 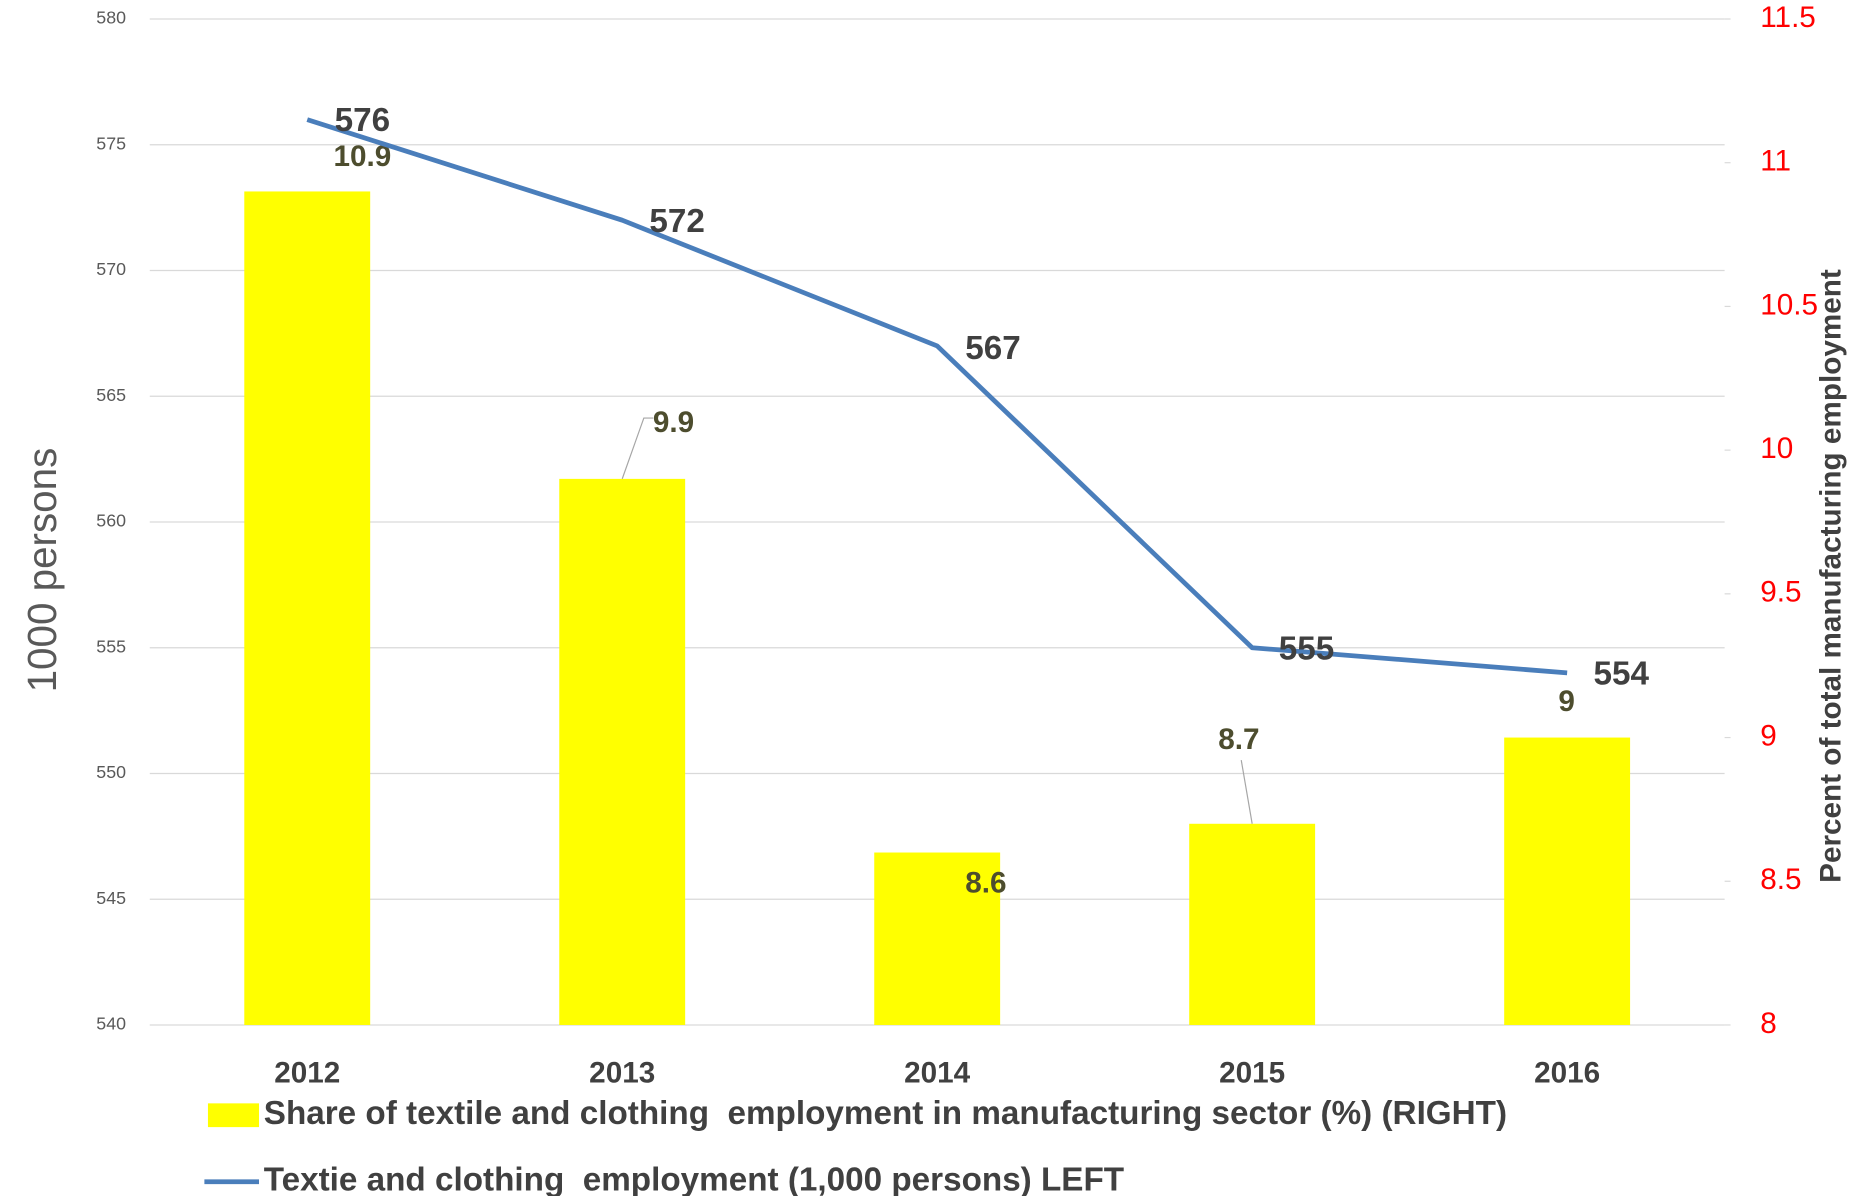 What do you see at coordinates (673, 422) in the screenshot?
I see `bar-data-label: 9.9` at bounding box center [673, 422].